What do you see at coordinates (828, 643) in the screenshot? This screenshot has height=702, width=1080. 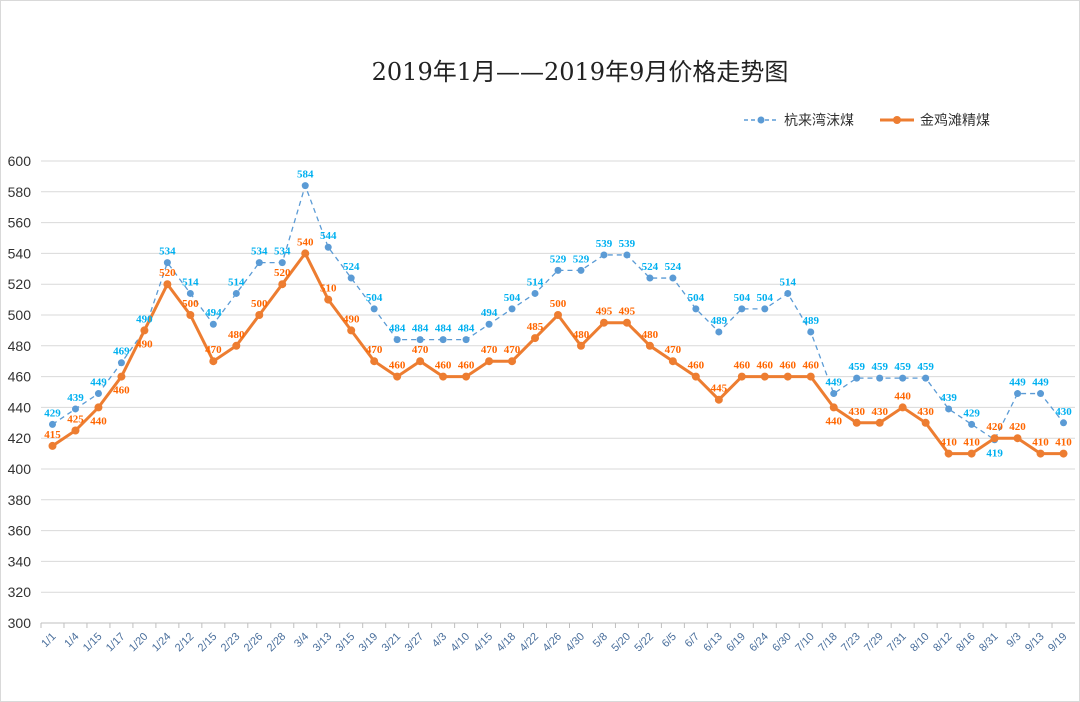 I see `x-tick-label: 7/18` at bounding box center [828, 643].